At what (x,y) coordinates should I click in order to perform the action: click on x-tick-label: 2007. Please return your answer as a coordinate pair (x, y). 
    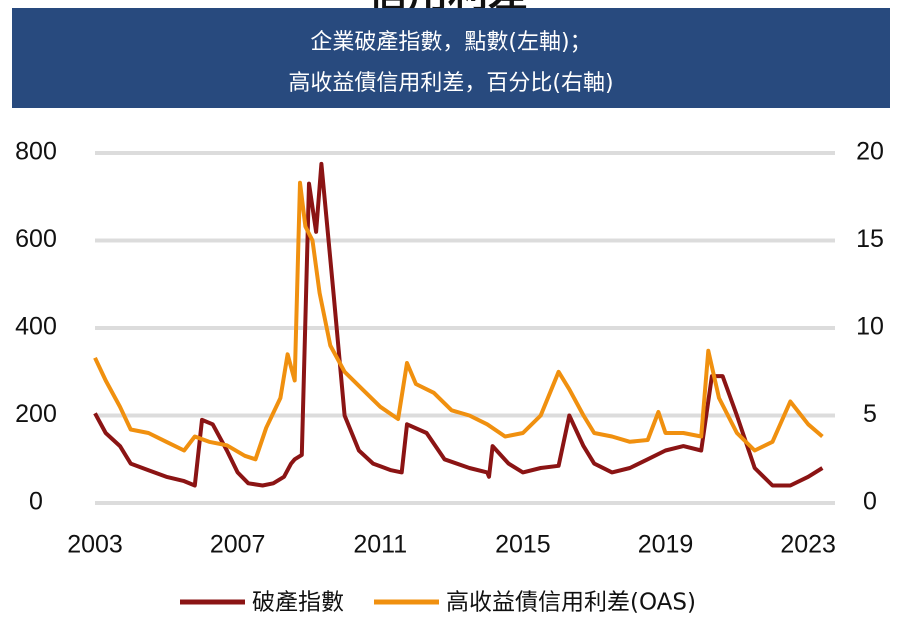
    Looking at the image, I should click on (238, 545).